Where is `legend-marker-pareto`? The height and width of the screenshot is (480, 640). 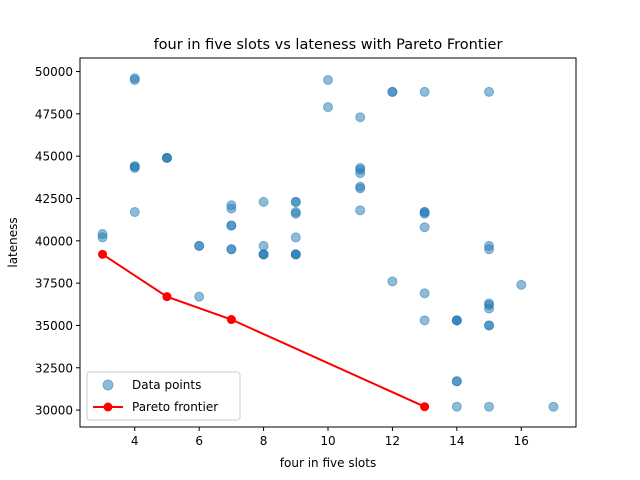 legend-marker-pareto is located at coordinates (108, 407).